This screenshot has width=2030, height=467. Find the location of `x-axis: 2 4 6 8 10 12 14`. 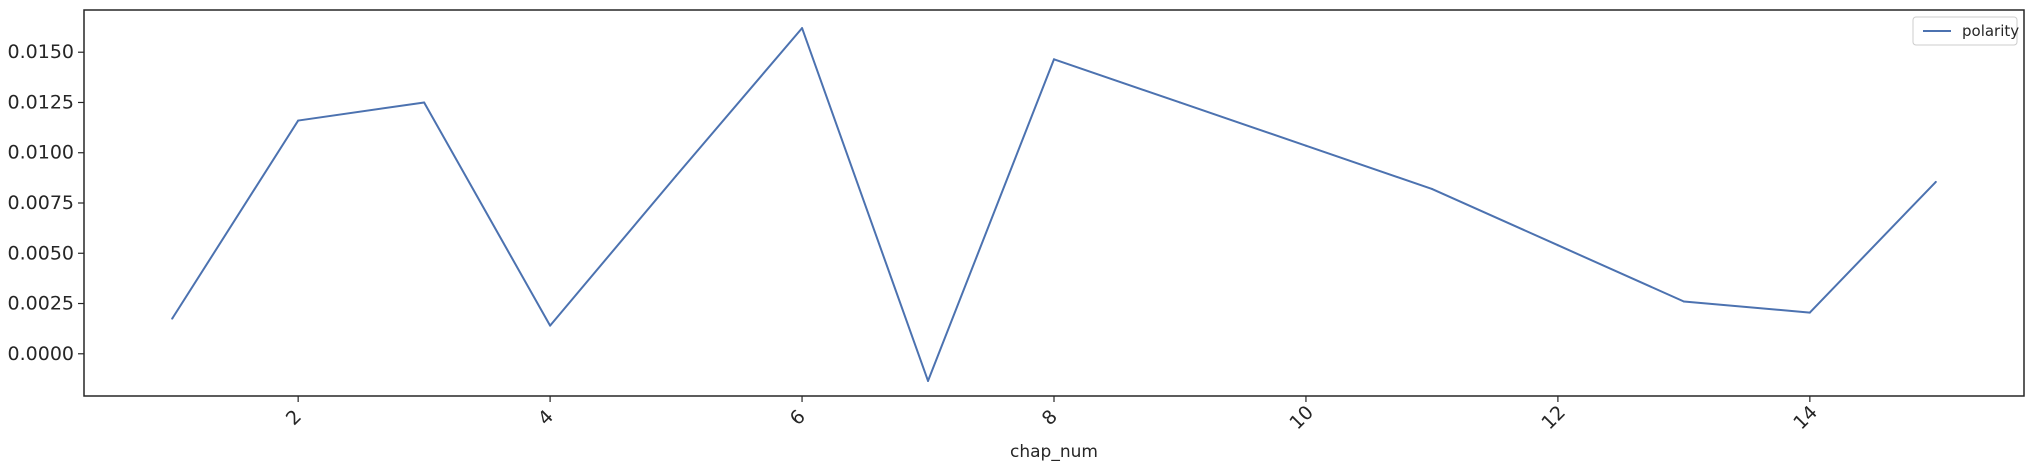

x-axis: 2 4 6 8 10 12 14 is located at coordinates (1052, 415).